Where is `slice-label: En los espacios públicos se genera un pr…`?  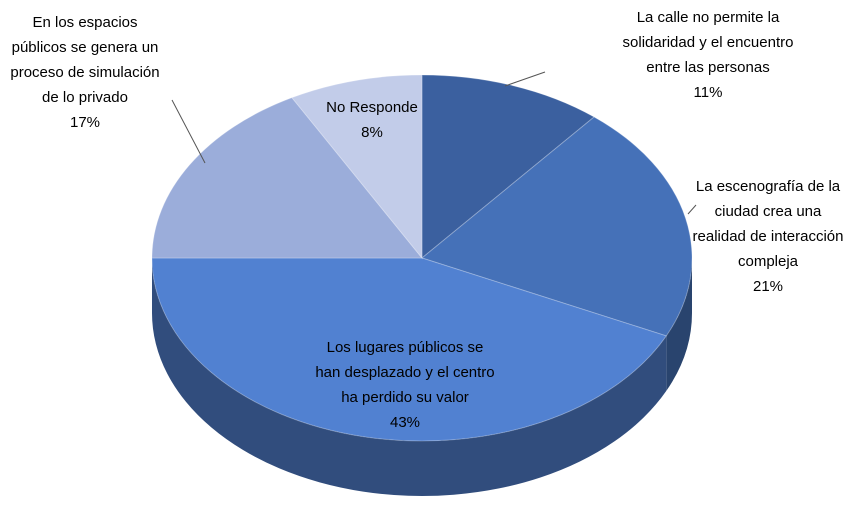 slice-label: En los espacios públicos se genera un pr… is located at coordinates (85, 72).